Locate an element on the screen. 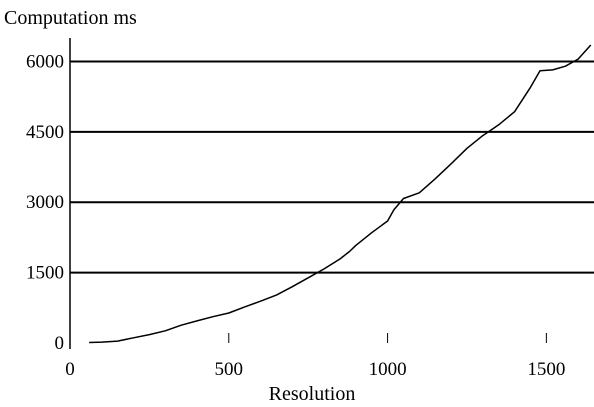  x-tick-label: 0 is located at coordinates (70, 369).